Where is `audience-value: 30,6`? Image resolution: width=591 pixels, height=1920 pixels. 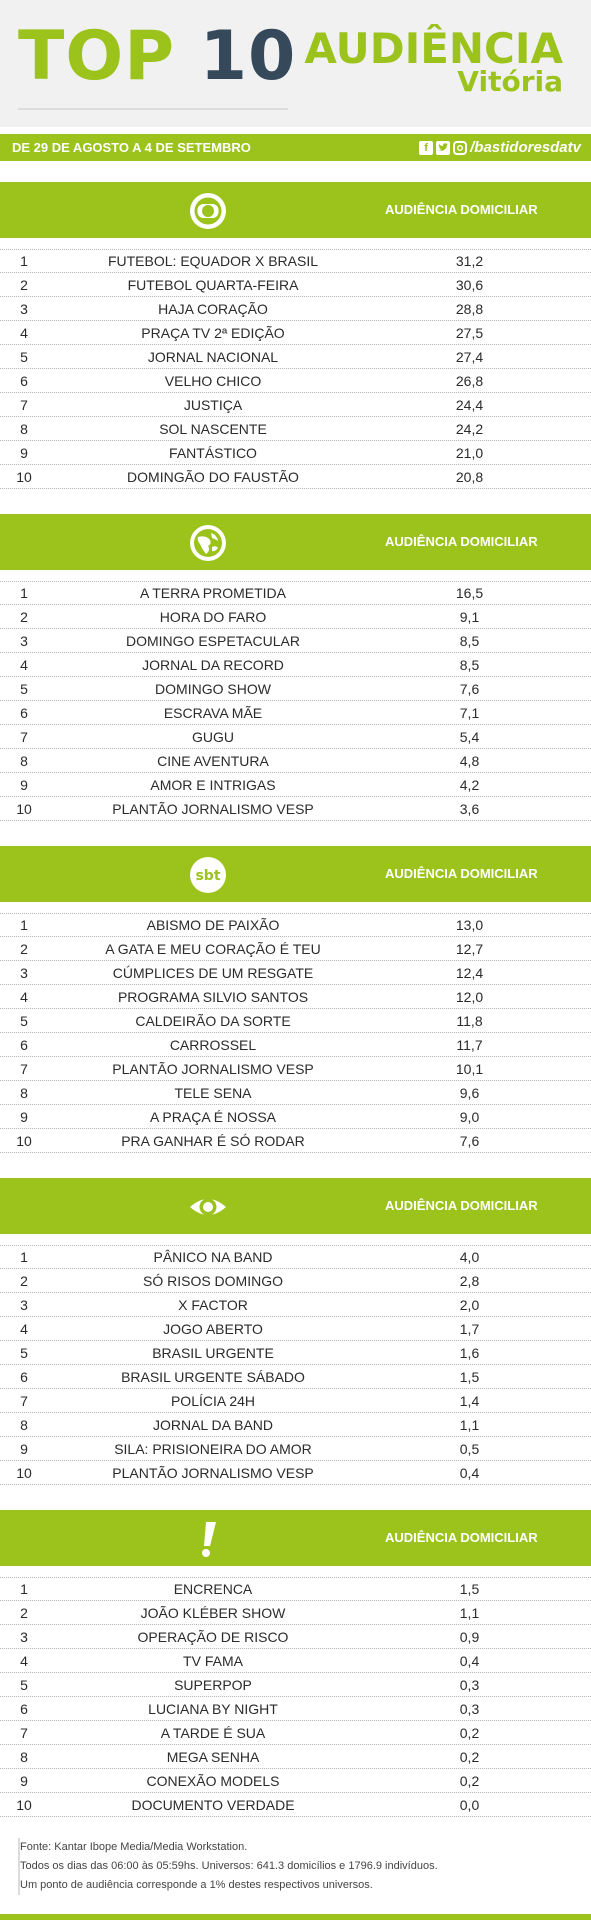
audience-value: 30,6 is located at coordinates (469, 284).